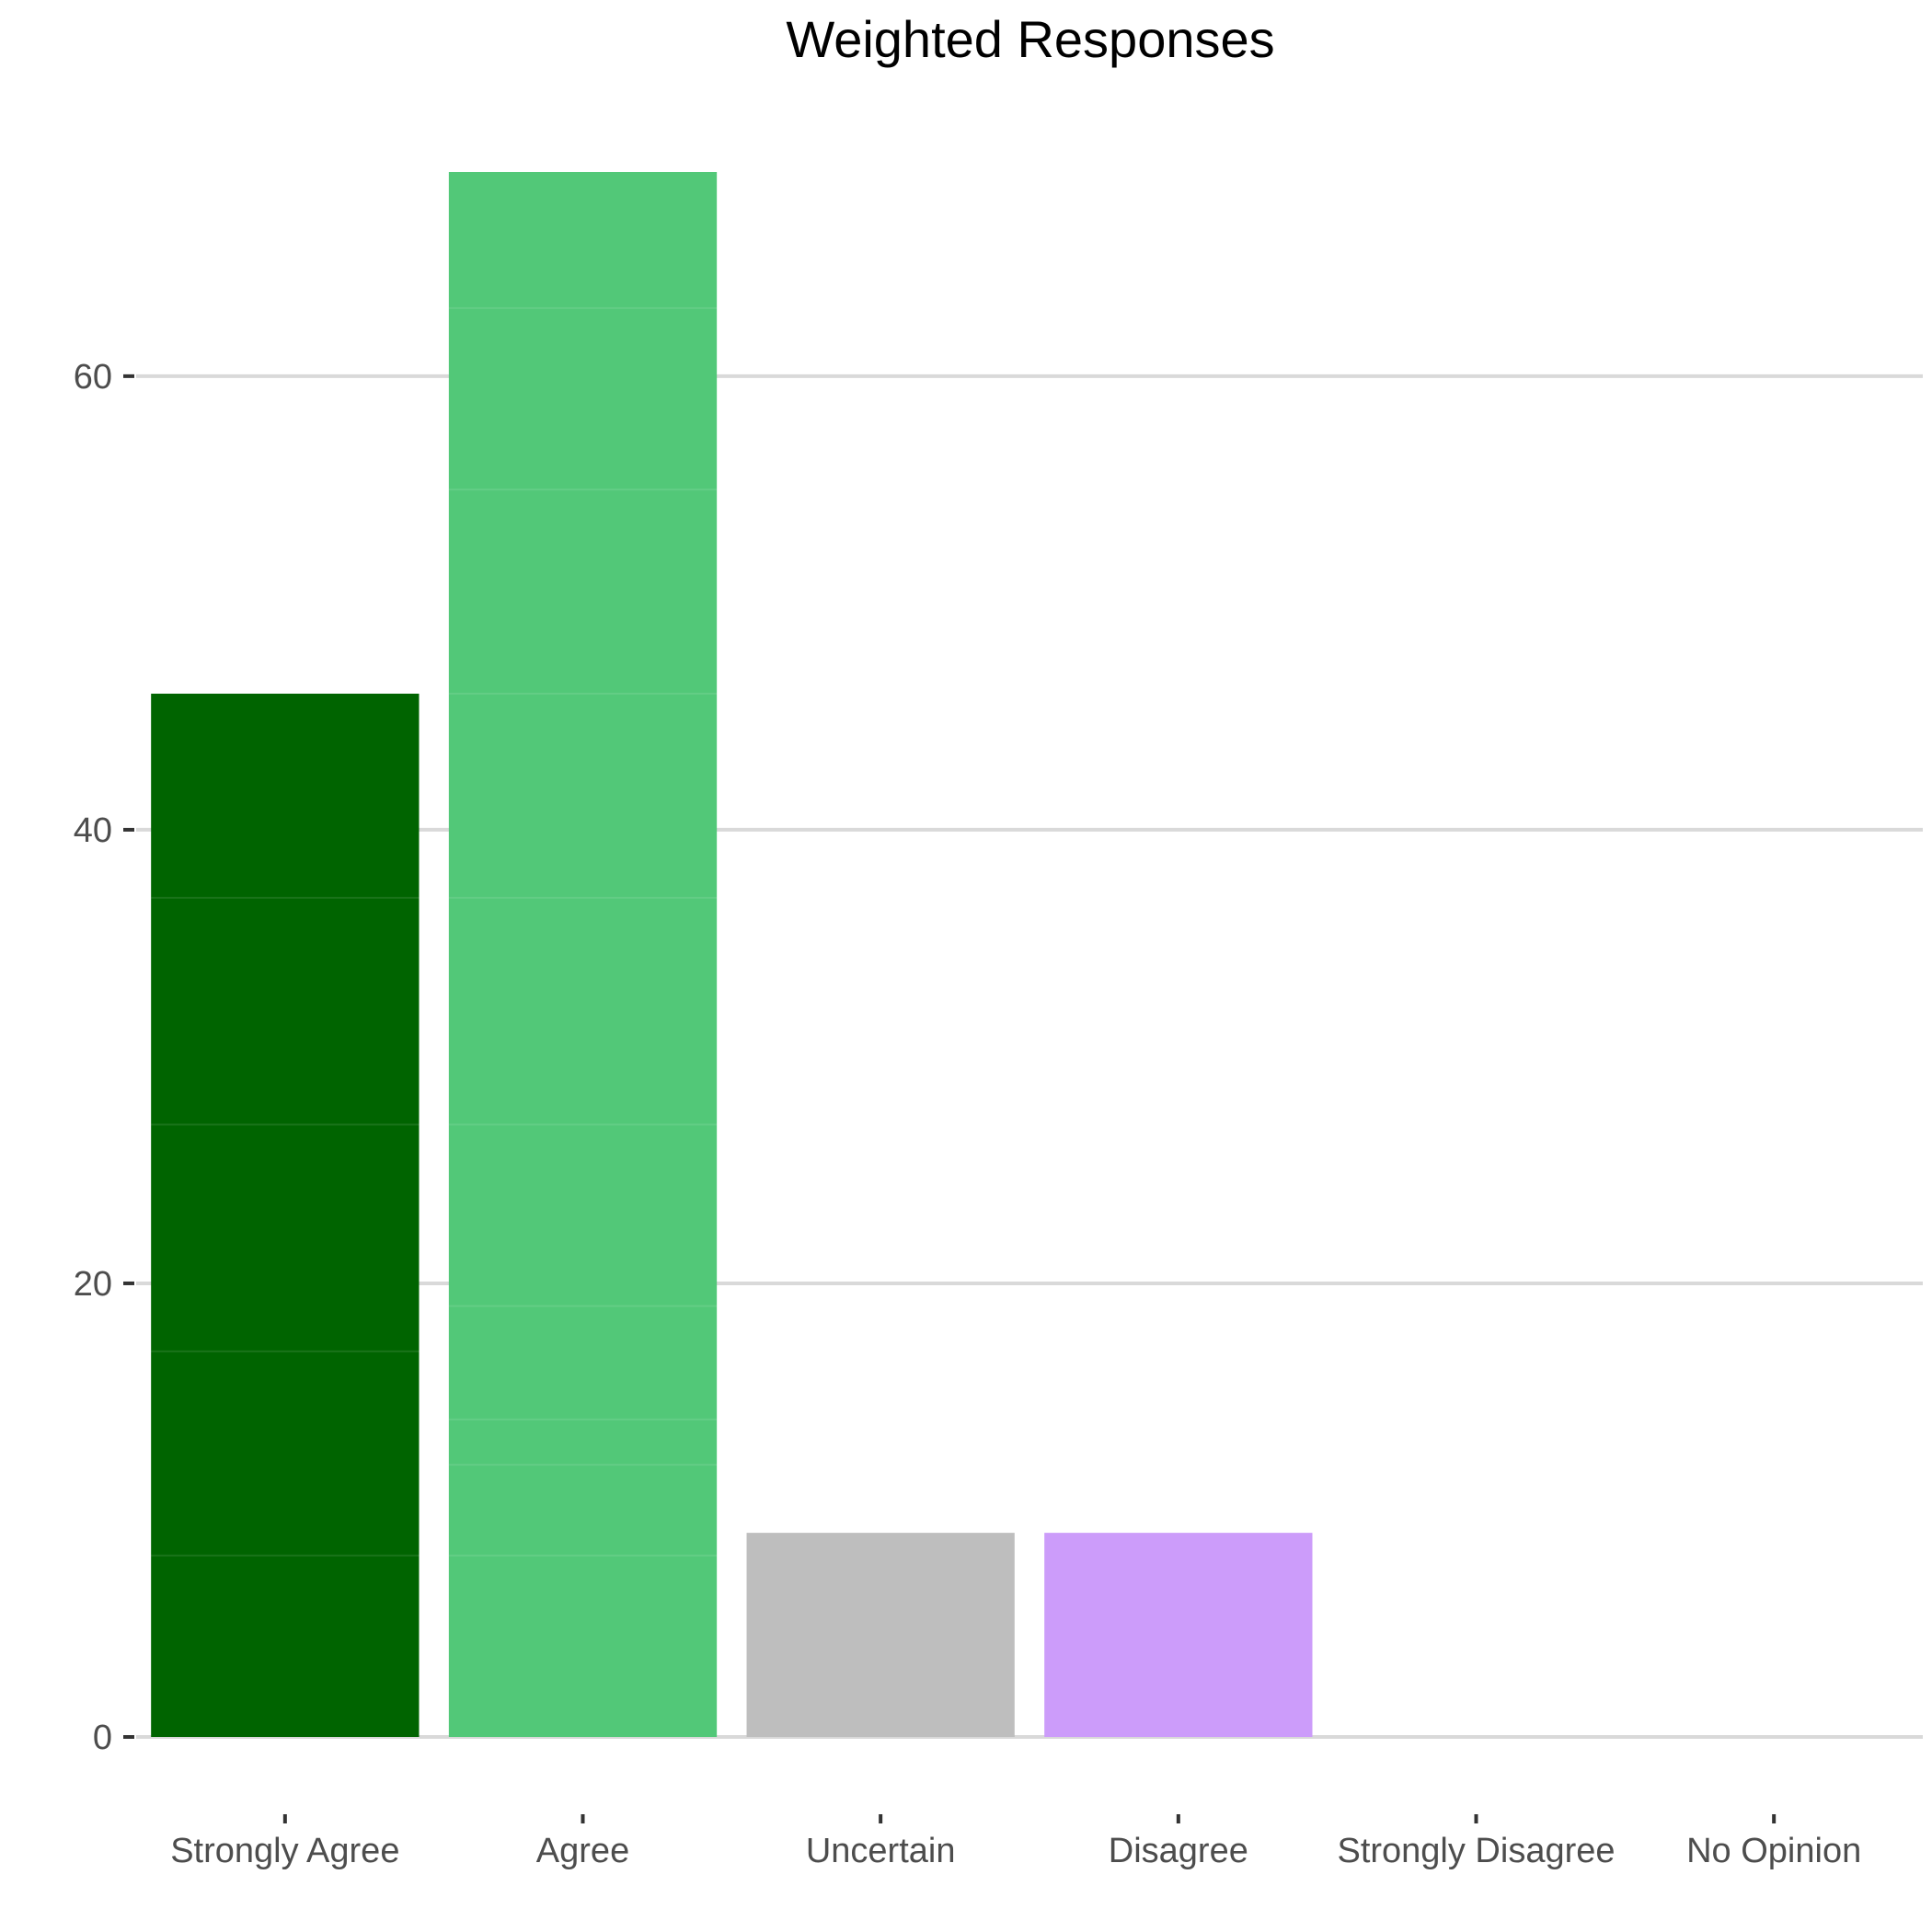  What do you see at coordinates (1178, 1851) in the screenshot?
I see `x-tick-label-disagree: Disagree` at bounding box center [1178, 1851].